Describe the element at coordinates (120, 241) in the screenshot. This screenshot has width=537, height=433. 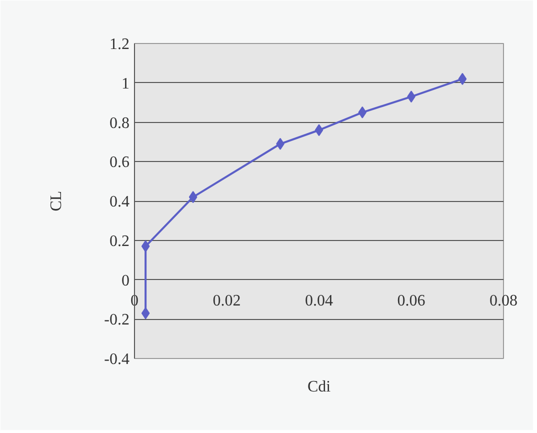
I see `y-tick-label: 0.2` at that location.